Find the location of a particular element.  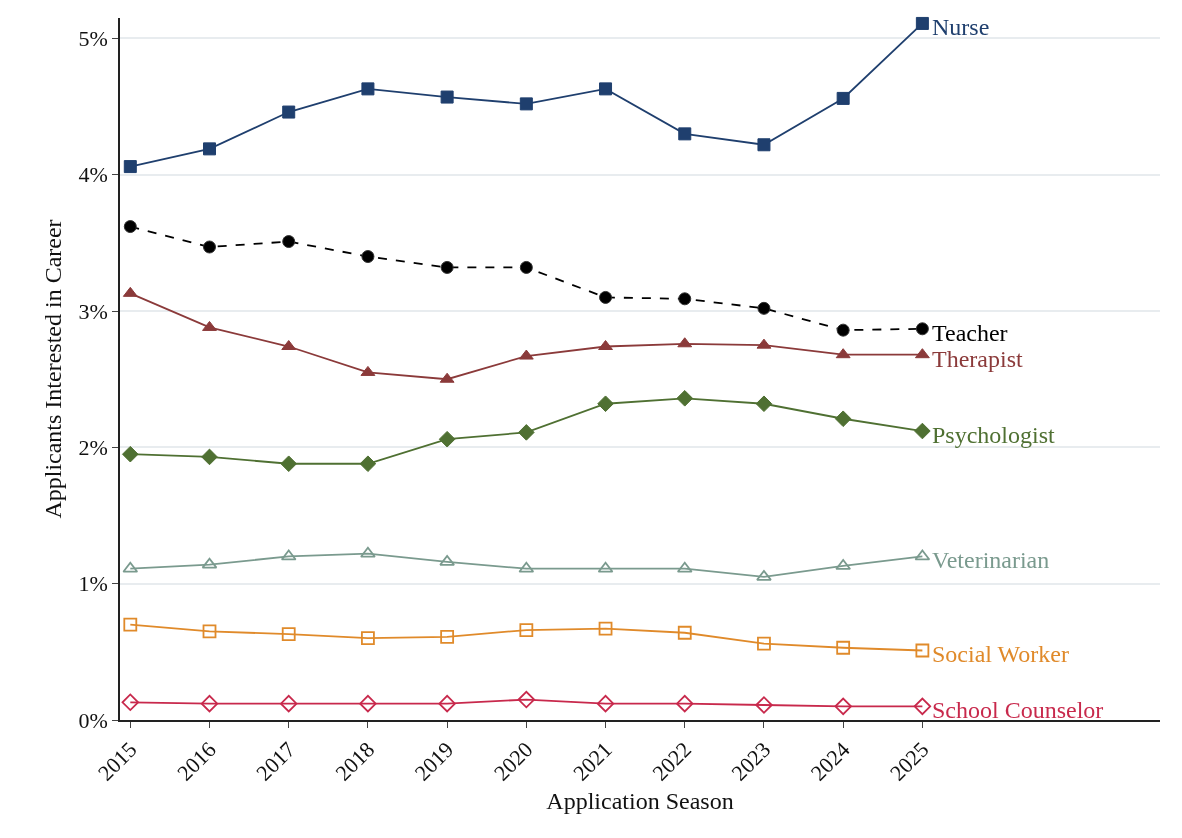

y-tick-label: 5% is located at coordinates (93, 39).